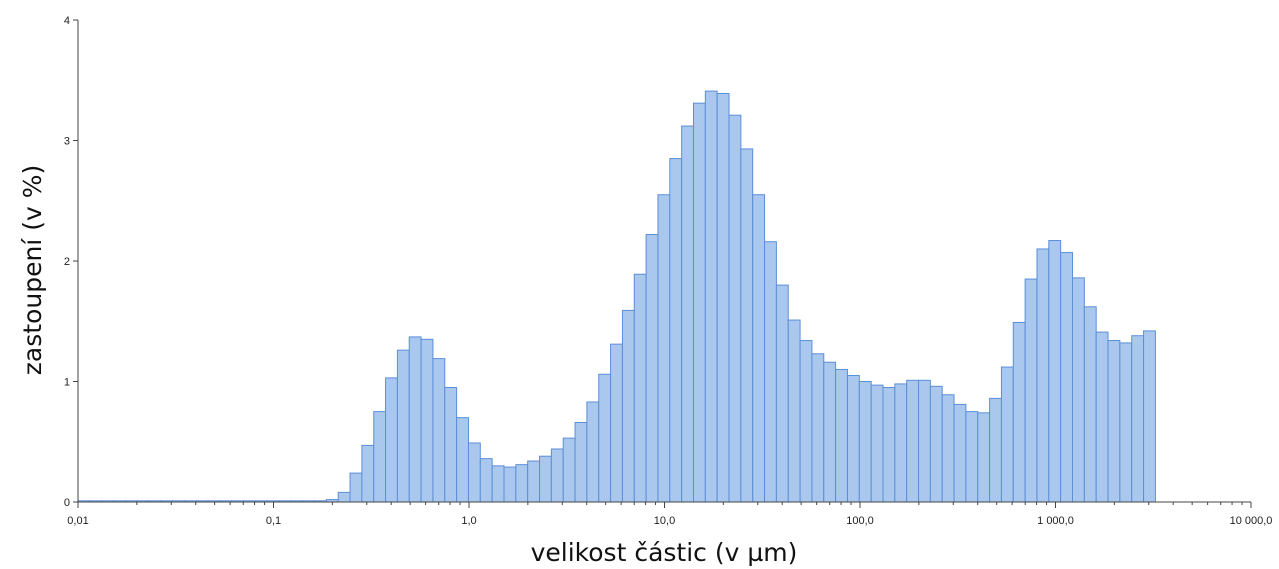  I want to click on y-axis-title: zastoupení (v %), so click(32, 270).